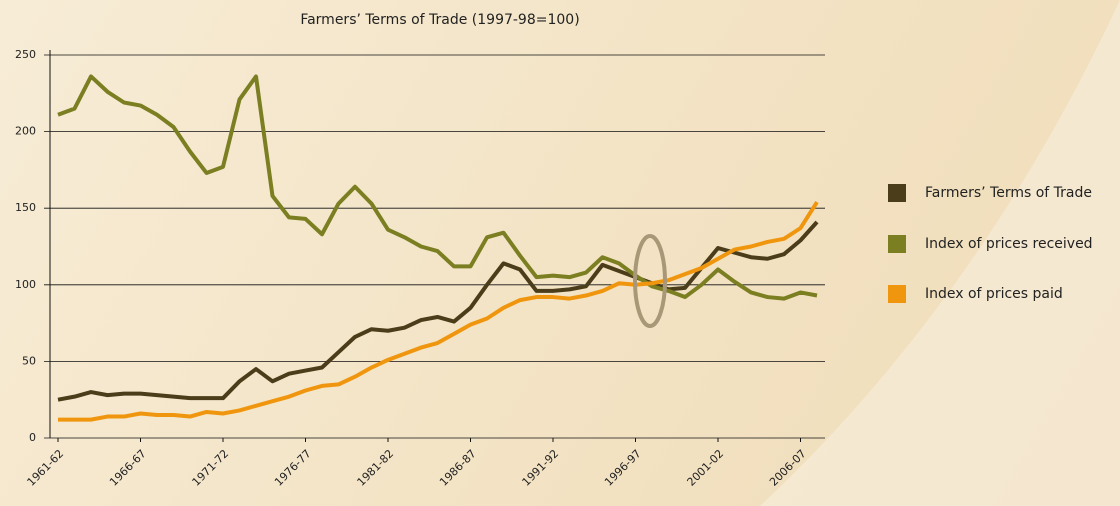  What do you see at coordinates (29, 360) in the screenshot?
I see `y-tick-label: 50` at bounding box center [29, 360].